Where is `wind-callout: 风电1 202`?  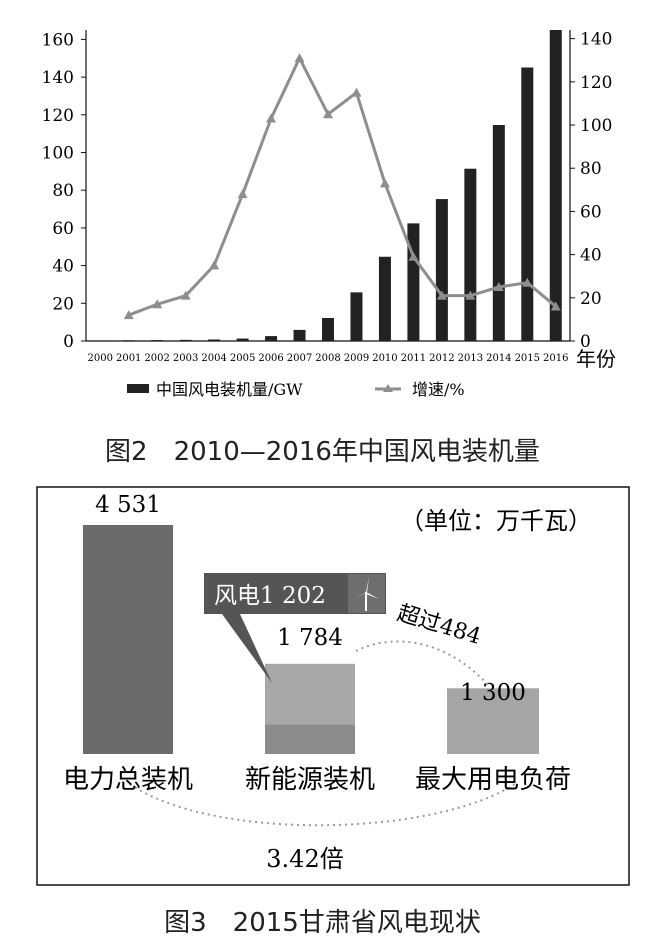 wind-callout: 风电1 202 is located at coordinates (295, 628).